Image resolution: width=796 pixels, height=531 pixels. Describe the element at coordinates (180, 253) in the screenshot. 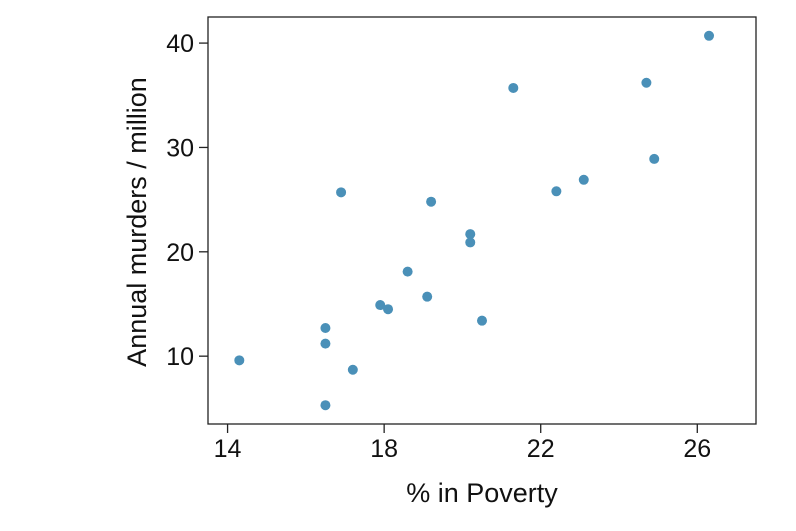

I see `y-tick-label: 20` at that location.